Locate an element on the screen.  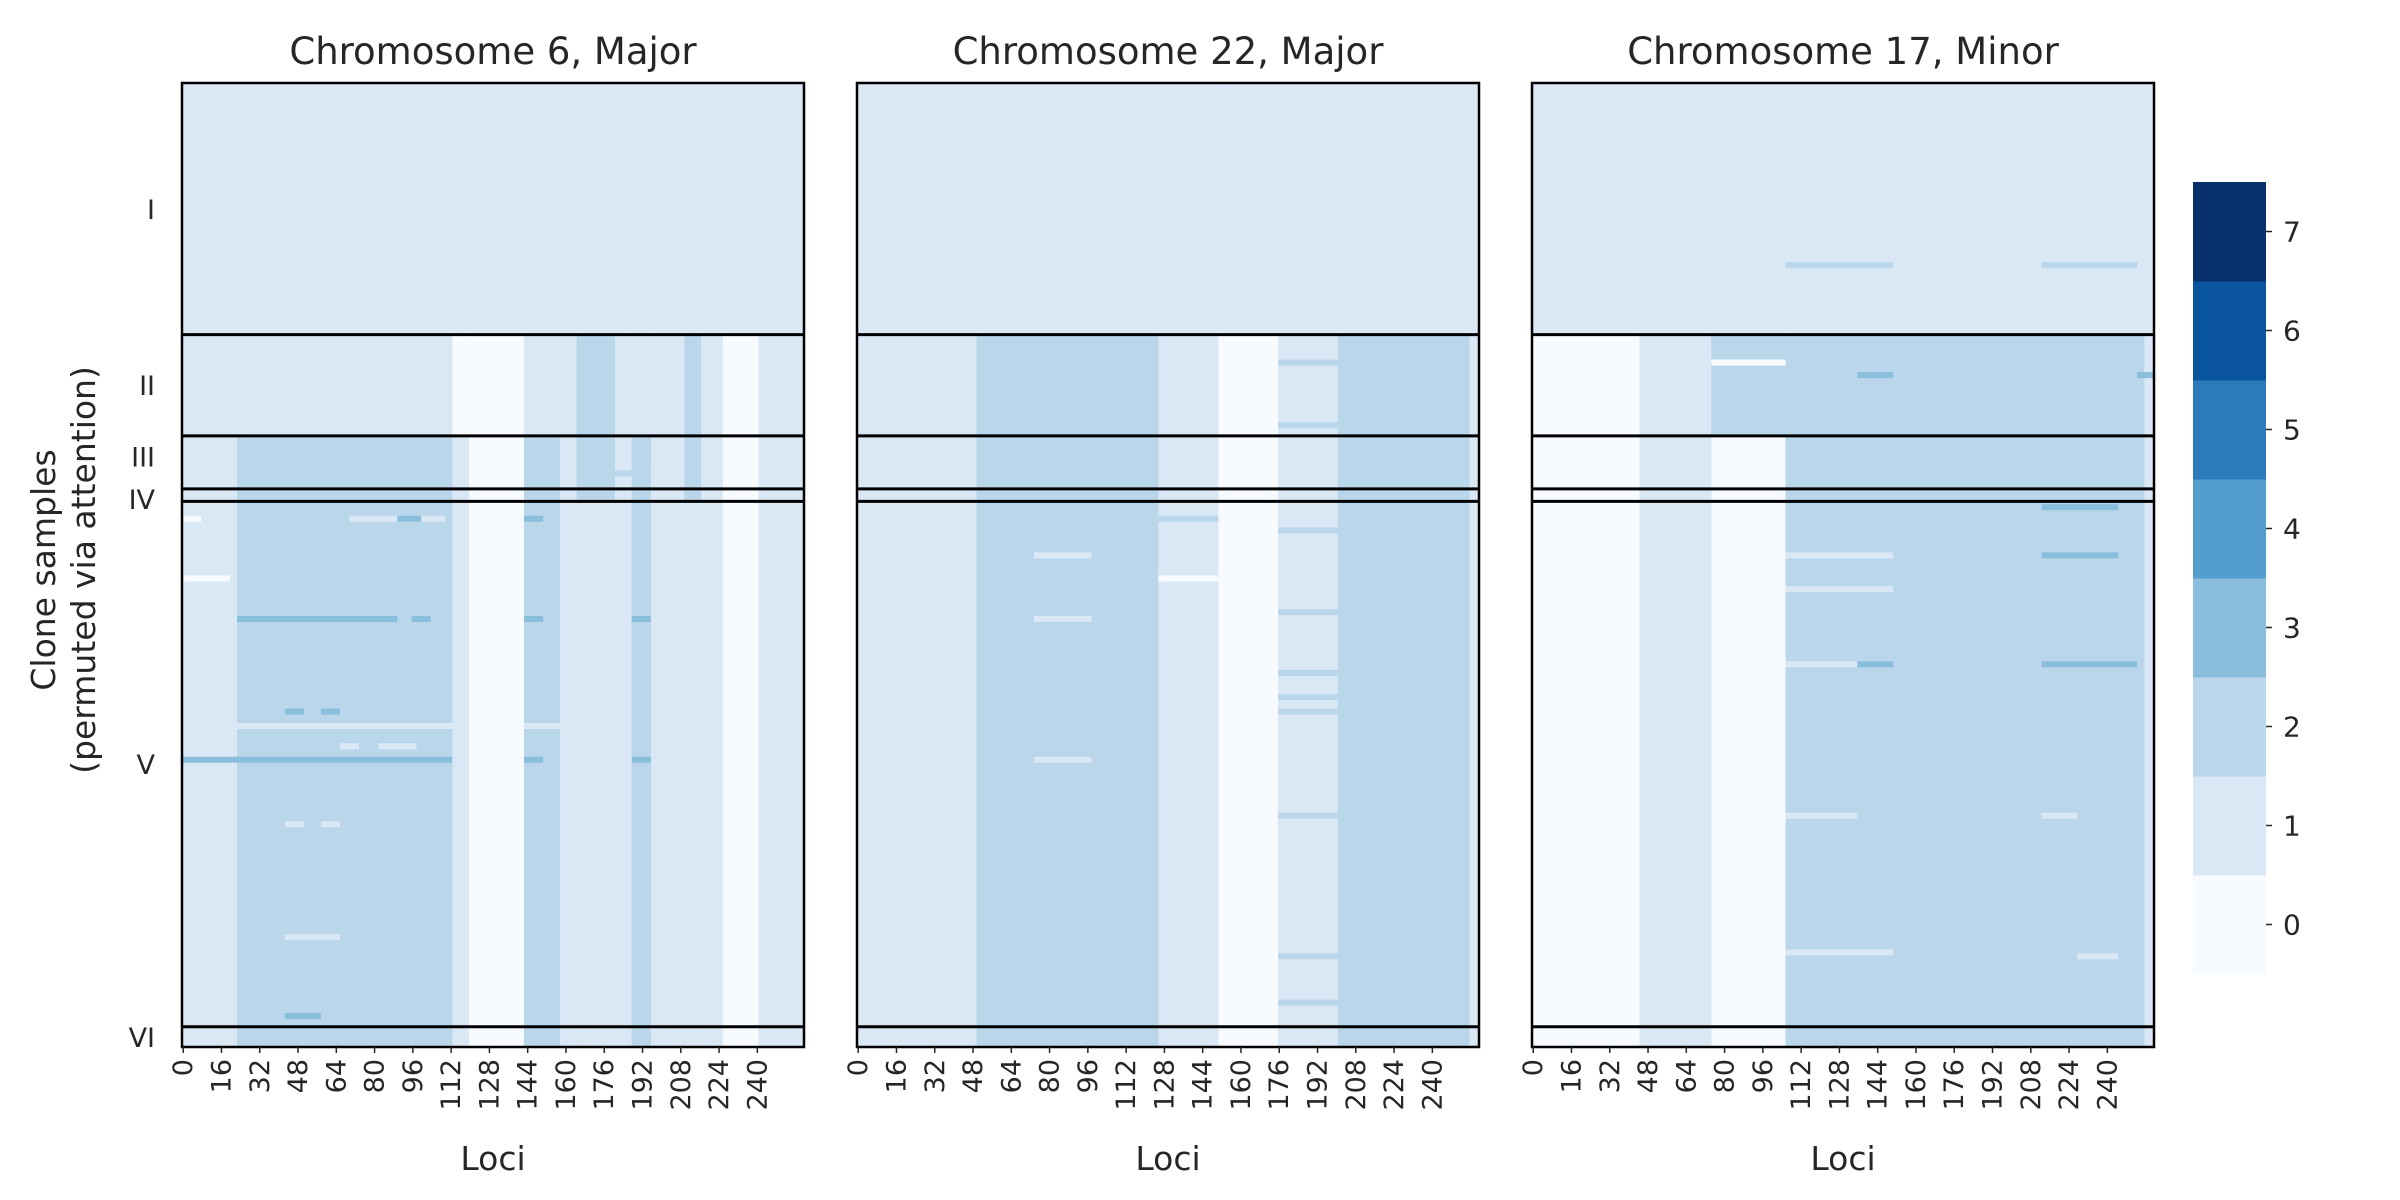
x-tick-label: 240 is located at coordinates (757, 1085).